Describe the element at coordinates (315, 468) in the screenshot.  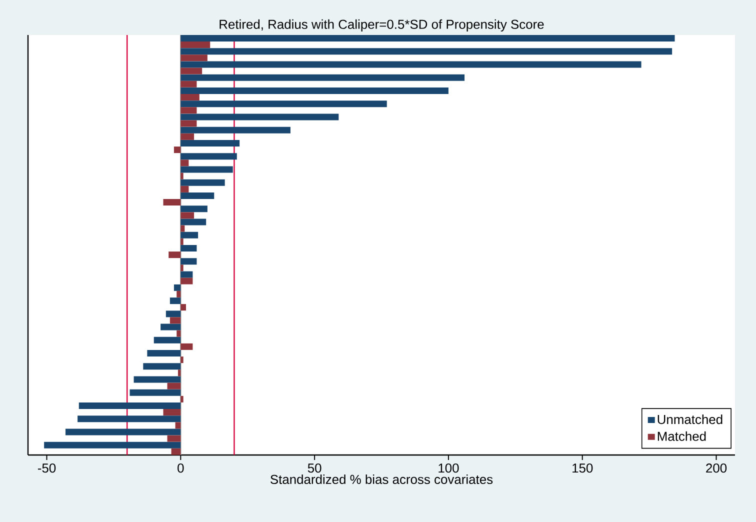
I see `x-tick-label: 50` at that location.